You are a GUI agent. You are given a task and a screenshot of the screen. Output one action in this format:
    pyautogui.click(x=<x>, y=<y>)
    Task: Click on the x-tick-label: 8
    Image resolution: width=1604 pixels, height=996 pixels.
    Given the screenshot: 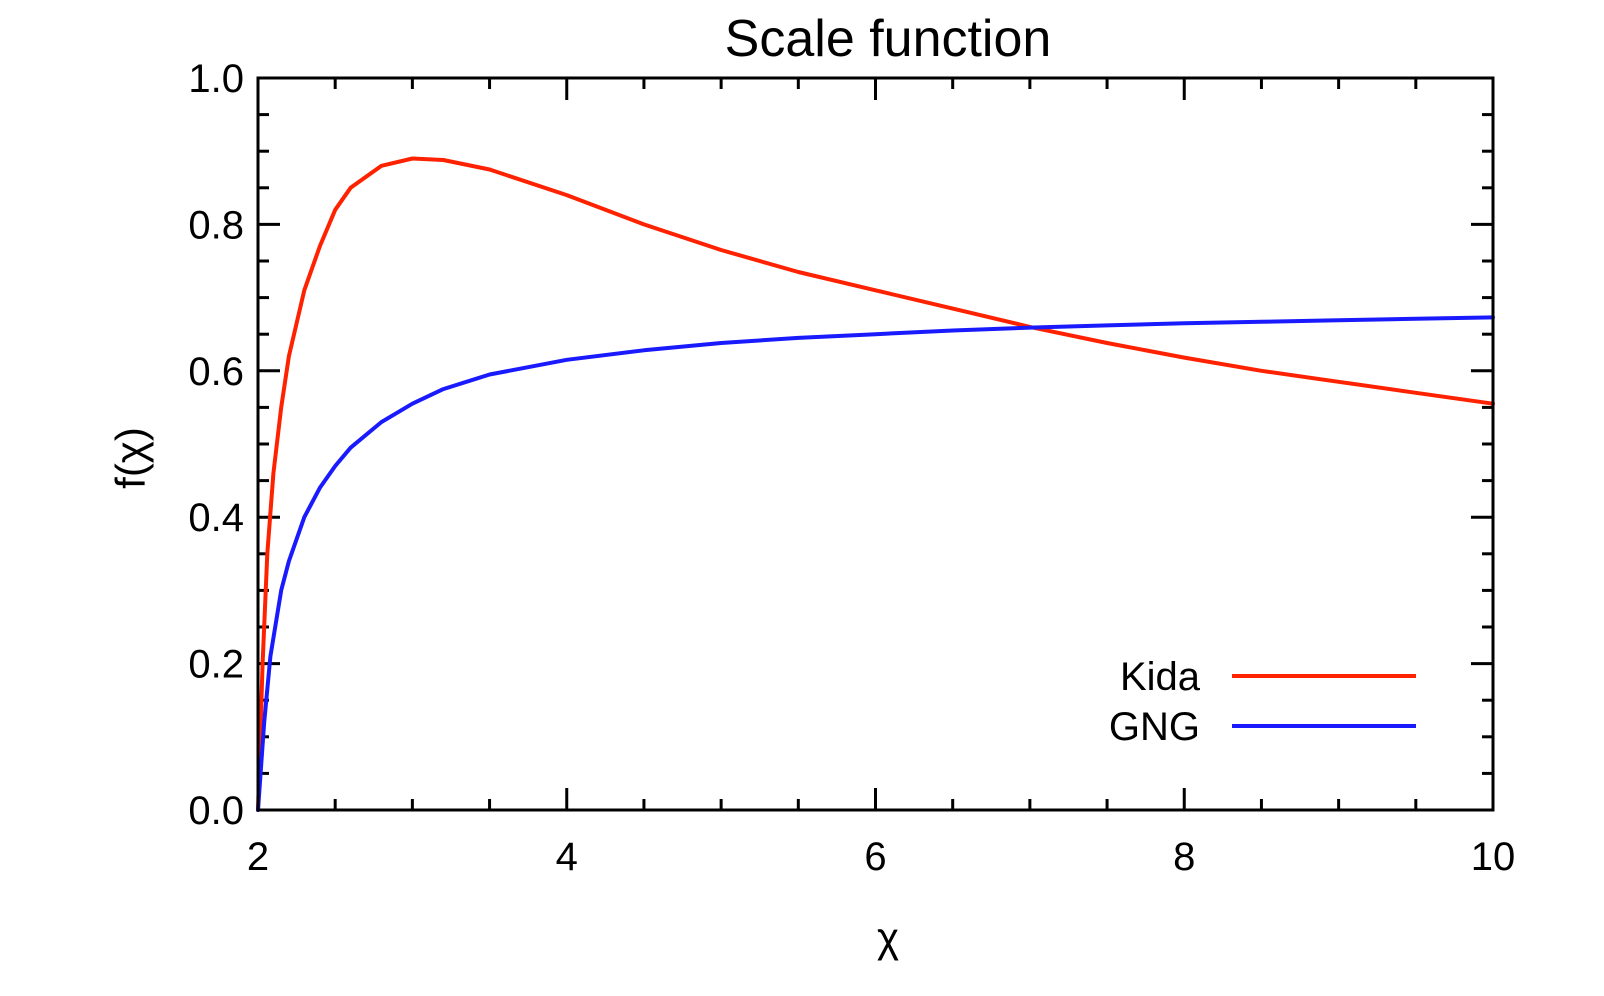 What is the action you would take?
    pyautogui.click(x=1184, y=857)
    